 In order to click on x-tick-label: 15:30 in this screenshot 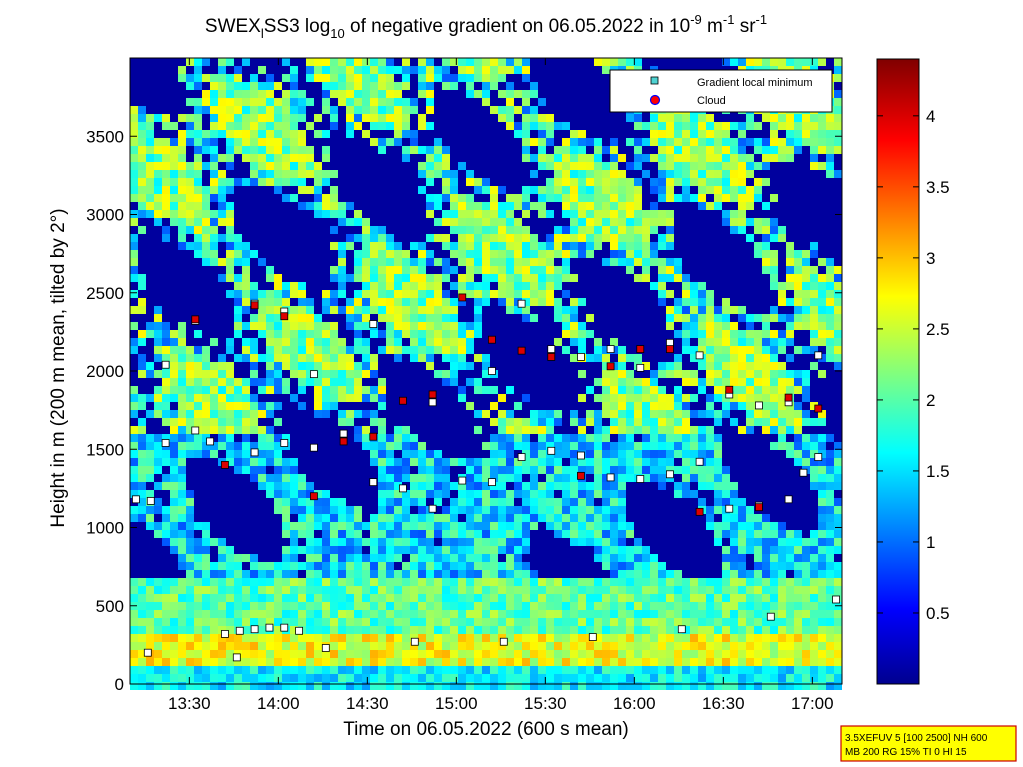, I will do `click(545, 703)`.